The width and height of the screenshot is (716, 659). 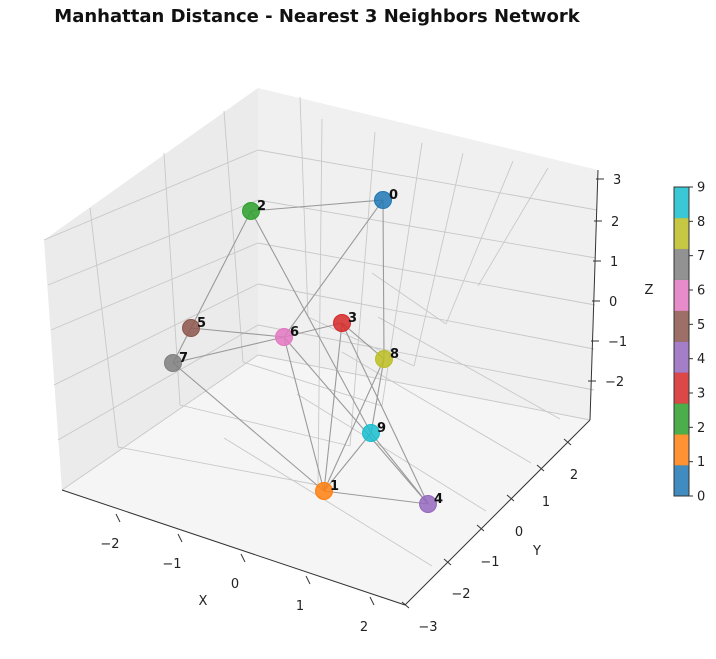 I want to click on colorbar-tick-label: 7, so click(x=701, y=256).